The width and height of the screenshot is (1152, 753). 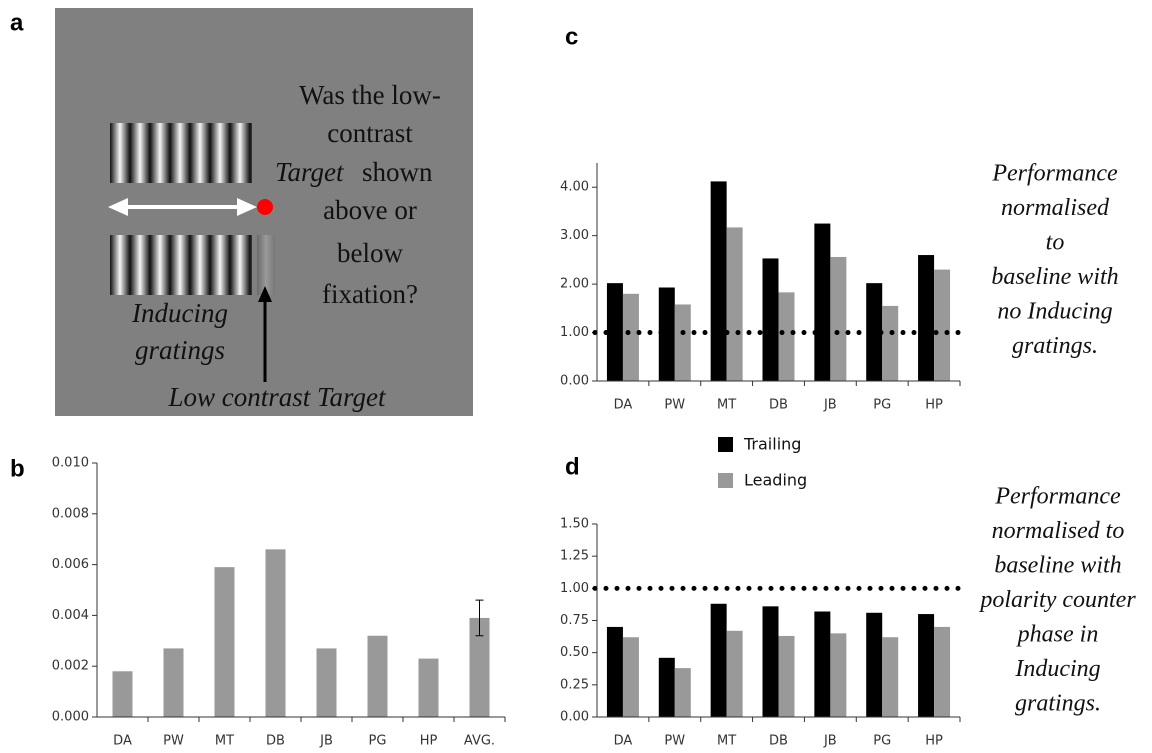 I want to click on y-tick-label: 0.008, so click(x=70, y=513).